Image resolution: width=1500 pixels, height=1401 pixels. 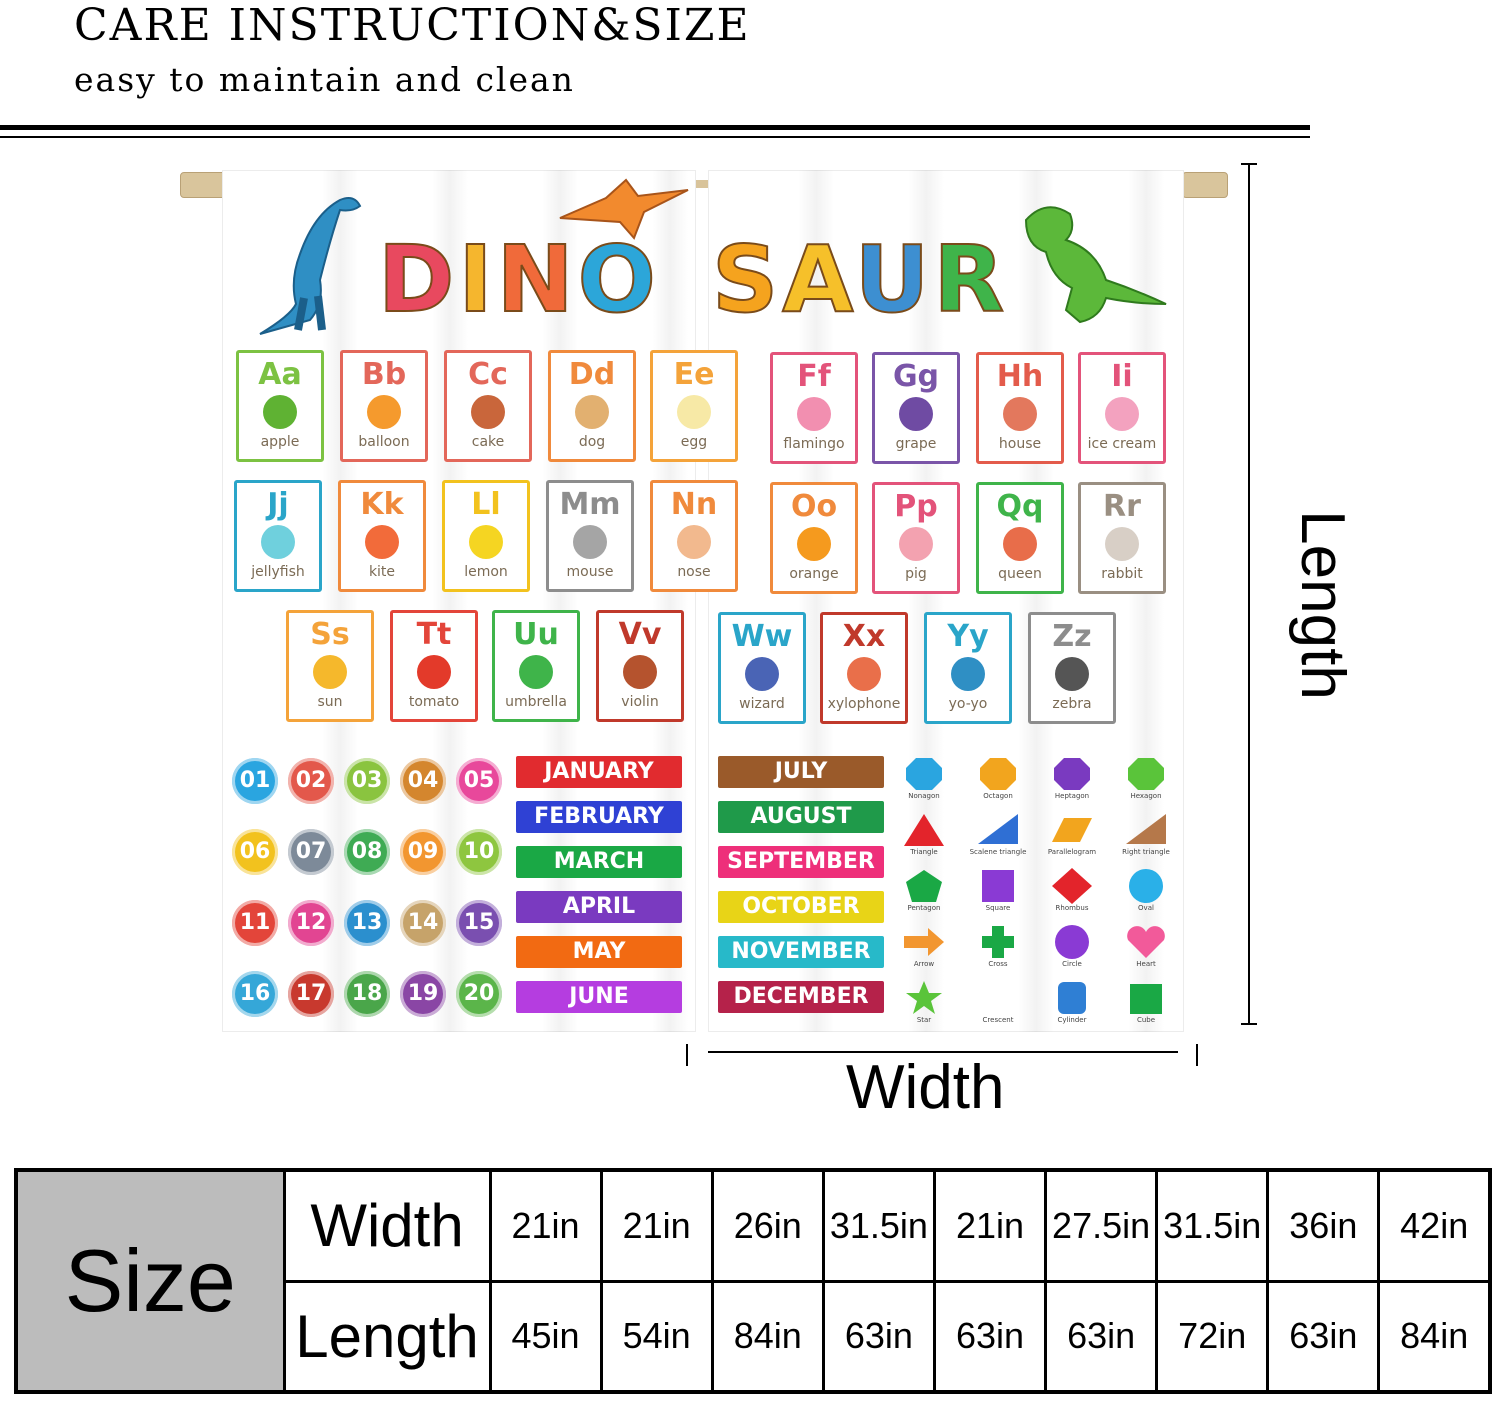 I want to click on shape-cube, so click(x=1146, y=1000).